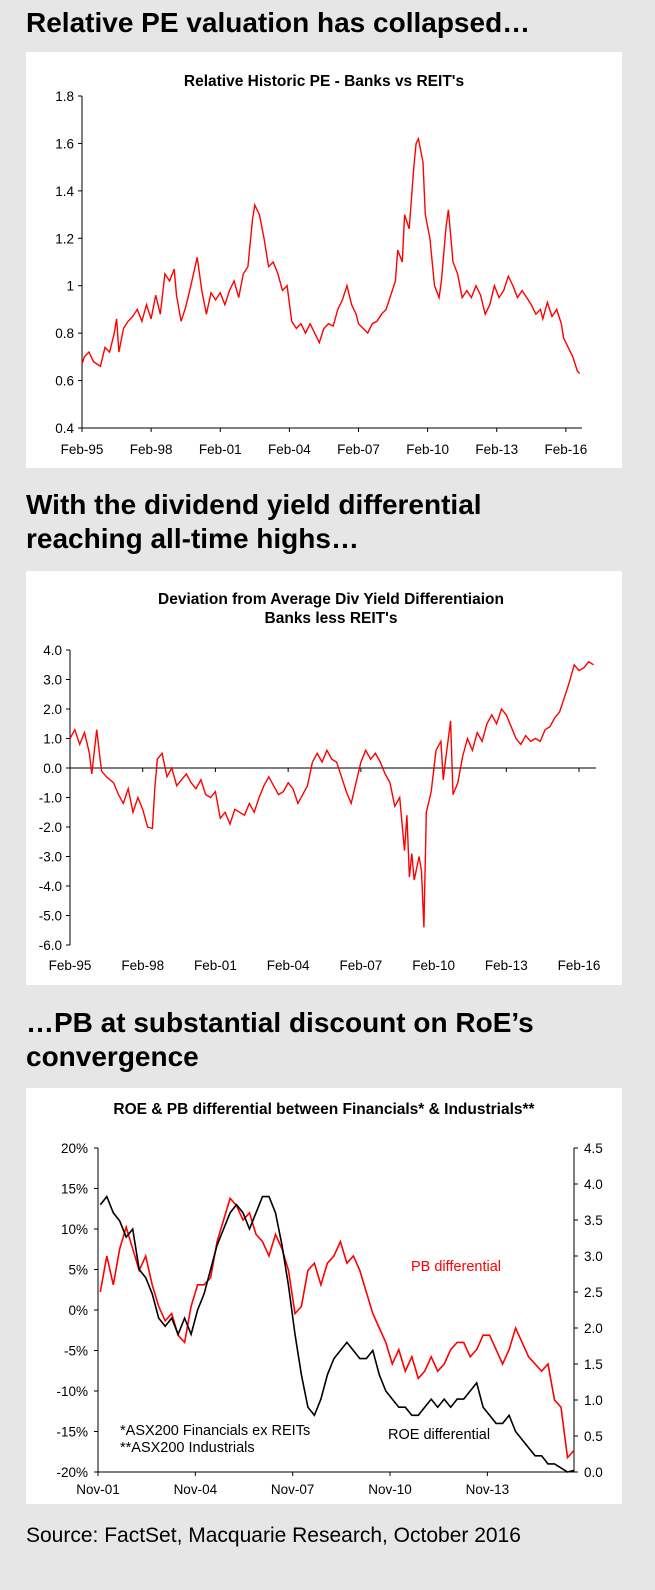 The width and height of the screenshot is (655, 1590). I want to click on y-tick-label: 1.6, so click(64, 143).